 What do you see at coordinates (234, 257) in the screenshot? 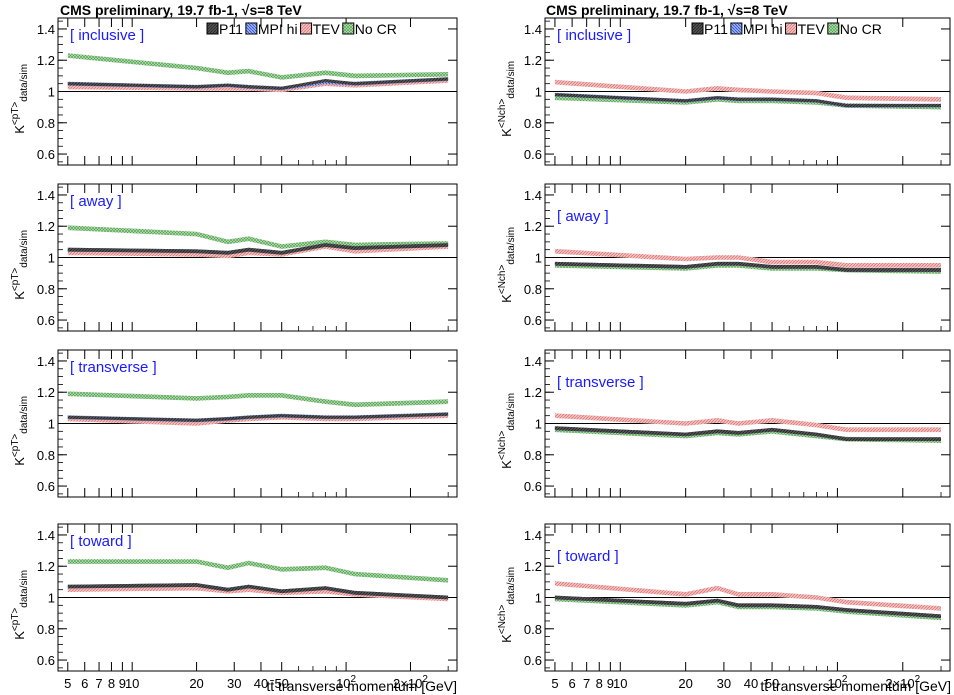
I see `panel-pt-away: 0.6 0.8 1 1.2 1.4 K<pT>data/sim [ away ]` at bounding box center [234, 257].